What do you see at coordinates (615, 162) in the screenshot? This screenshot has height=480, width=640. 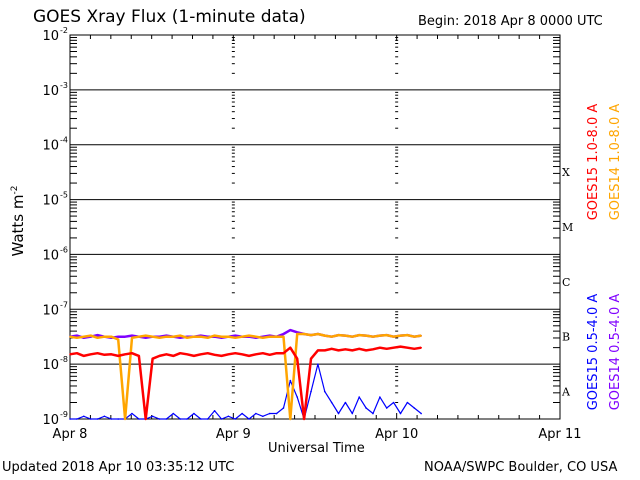 I see `legend-entry: GOES14 1.0-8.0 A` at bounding box center [615, 162].